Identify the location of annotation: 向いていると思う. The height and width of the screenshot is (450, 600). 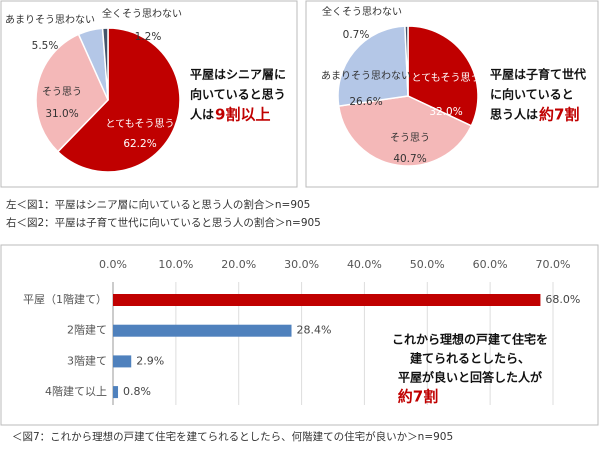
(238, 94).